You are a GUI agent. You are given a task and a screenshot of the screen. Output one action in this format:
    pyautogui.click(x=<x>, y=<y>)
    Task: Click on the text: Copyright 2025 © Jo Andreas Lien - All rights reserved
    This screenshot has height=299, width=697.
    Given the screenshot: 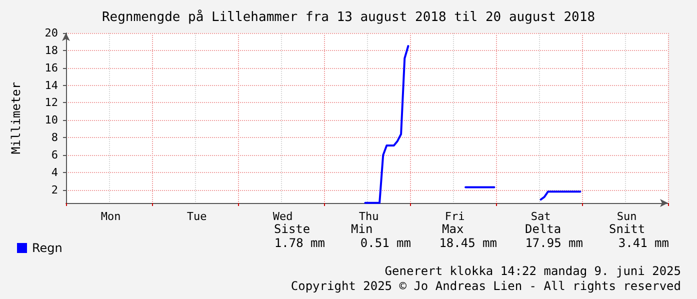 What is the action you would take?
    pyautogui.click(x=486, y=286)
    